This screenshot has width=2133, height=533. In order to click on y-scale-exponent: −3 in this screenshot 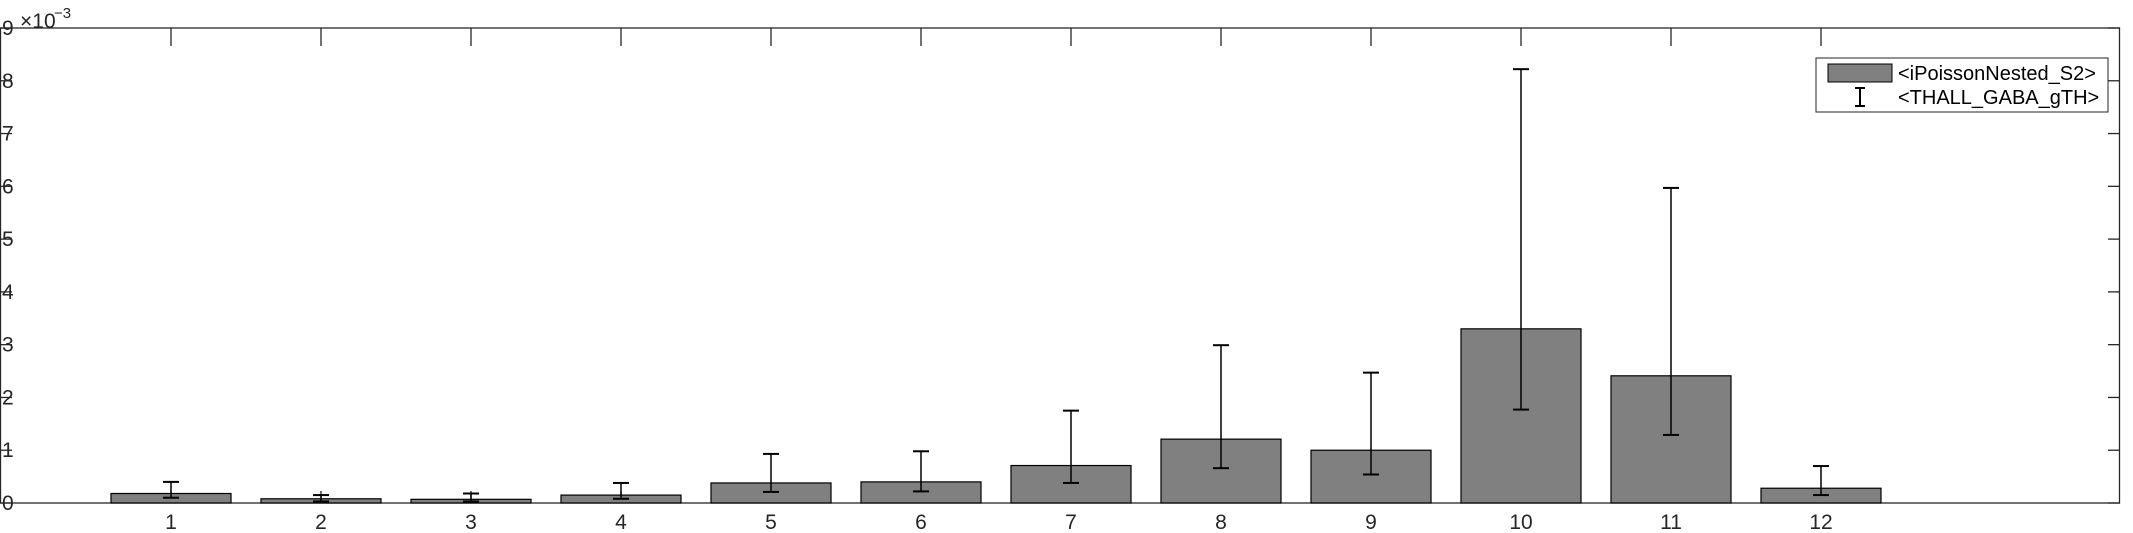, I will do `click(62, 13)`.